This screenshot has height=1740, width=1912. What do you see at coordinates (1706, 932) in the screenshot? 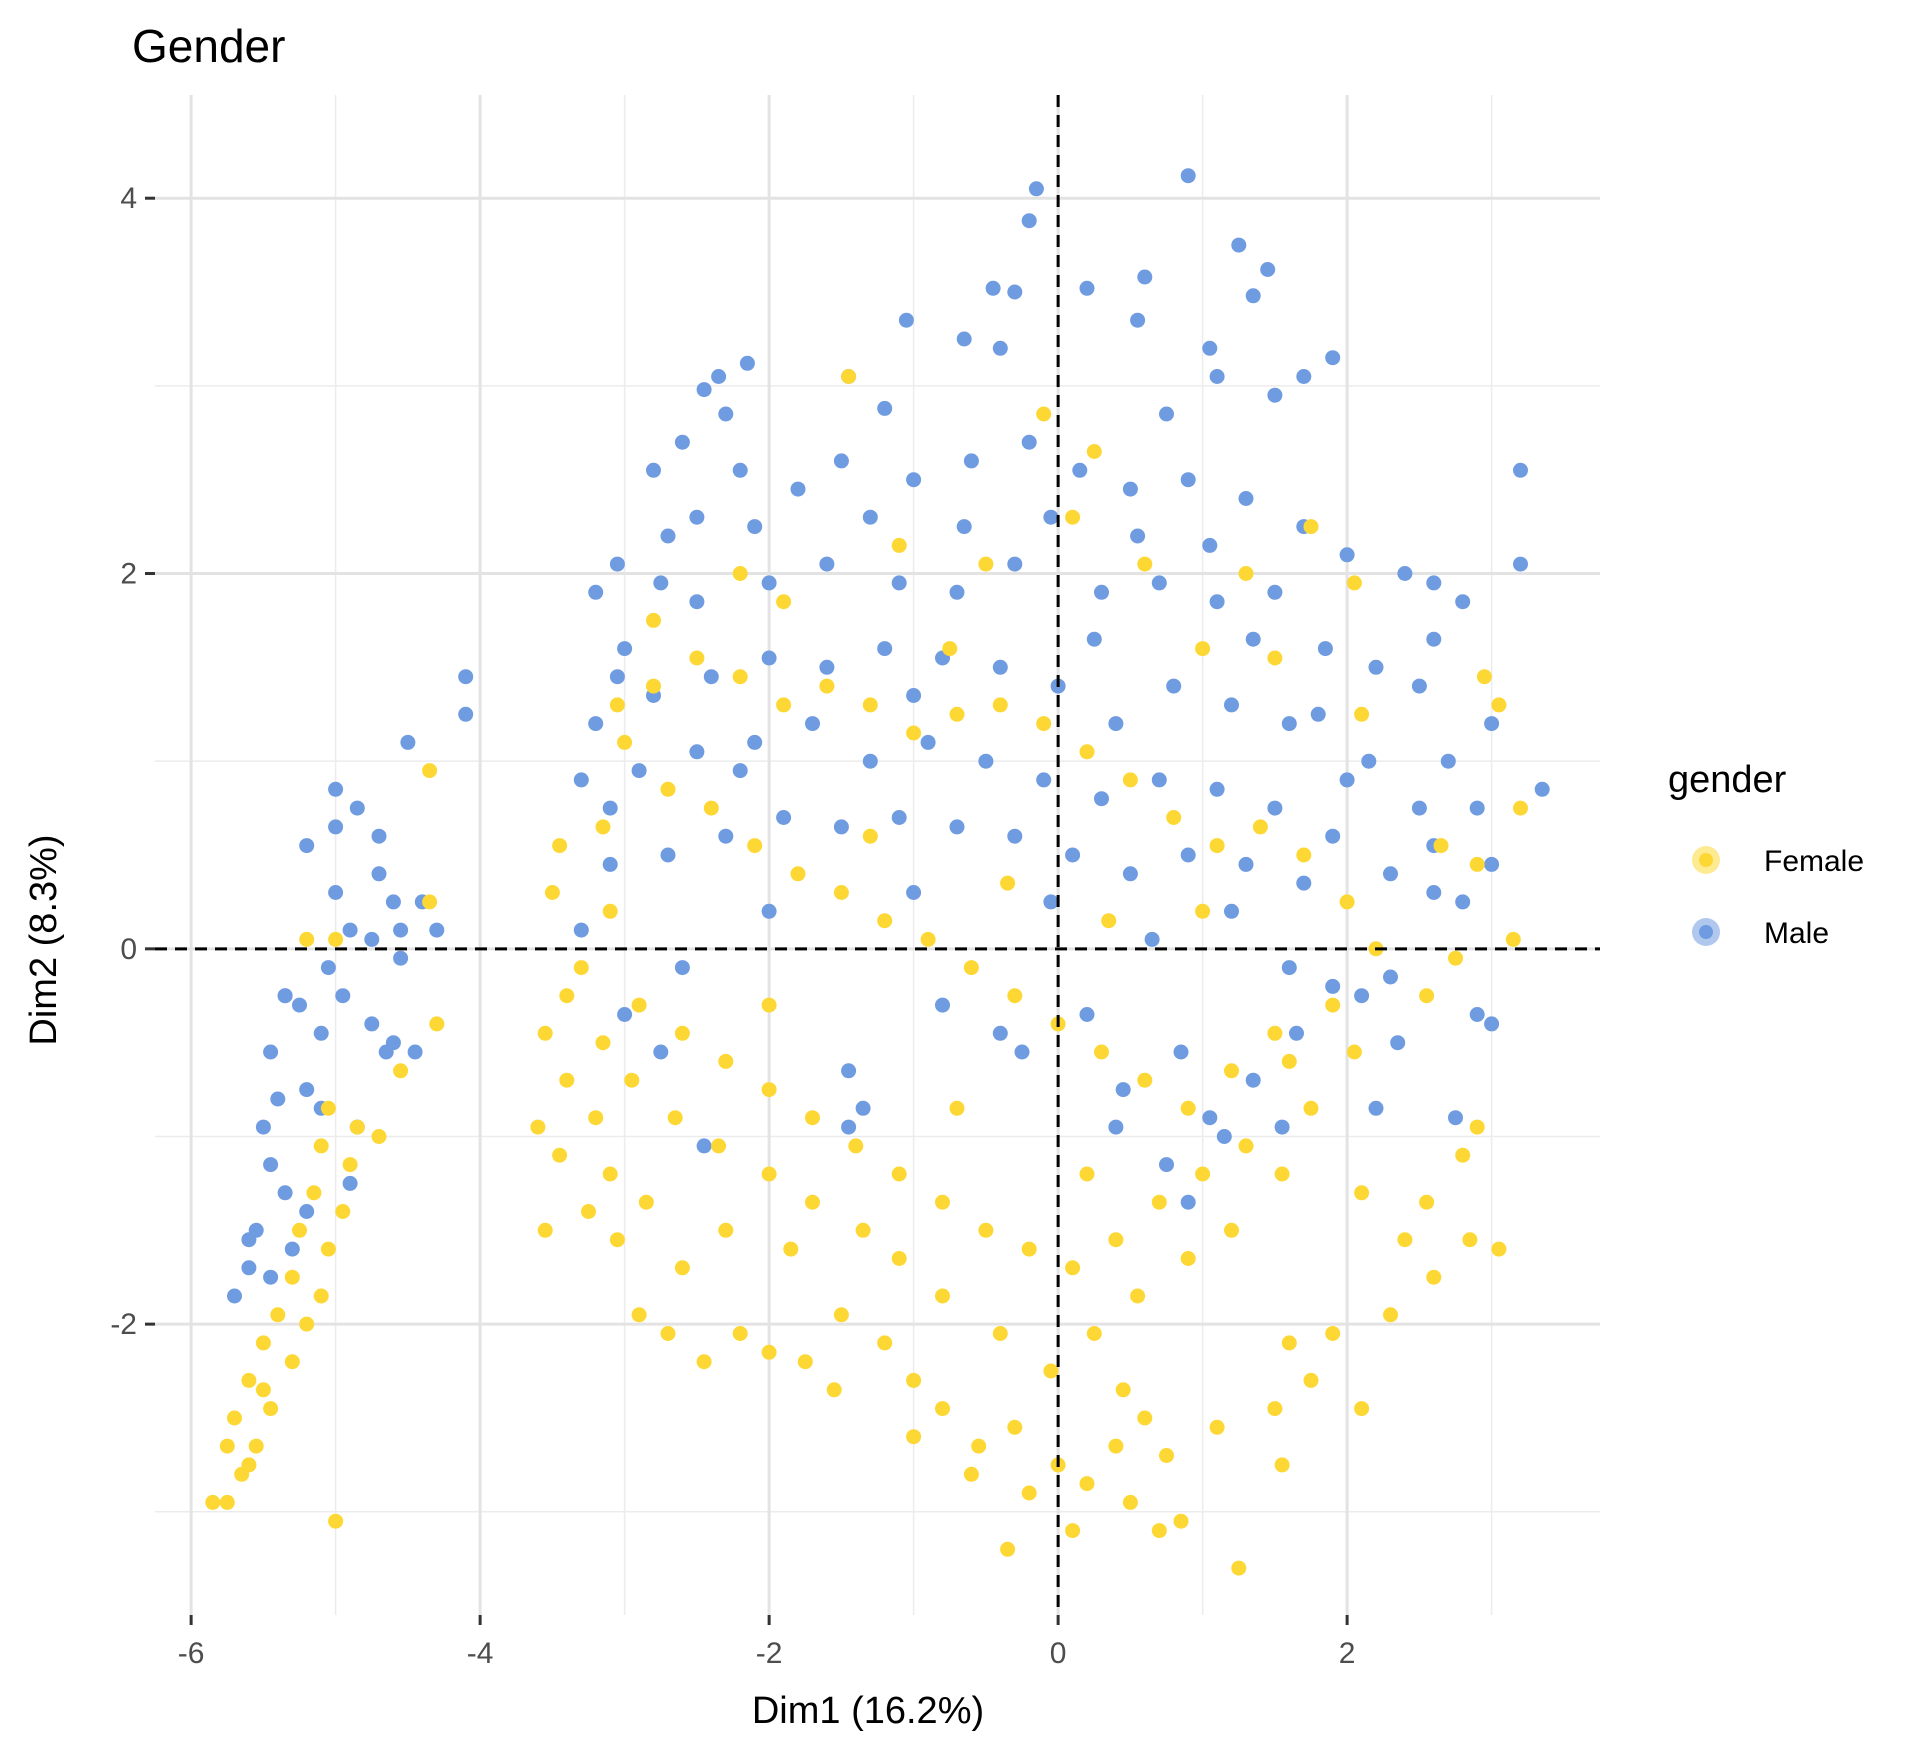
I see `legend-dot-male` at bounding box center [1706, 932].